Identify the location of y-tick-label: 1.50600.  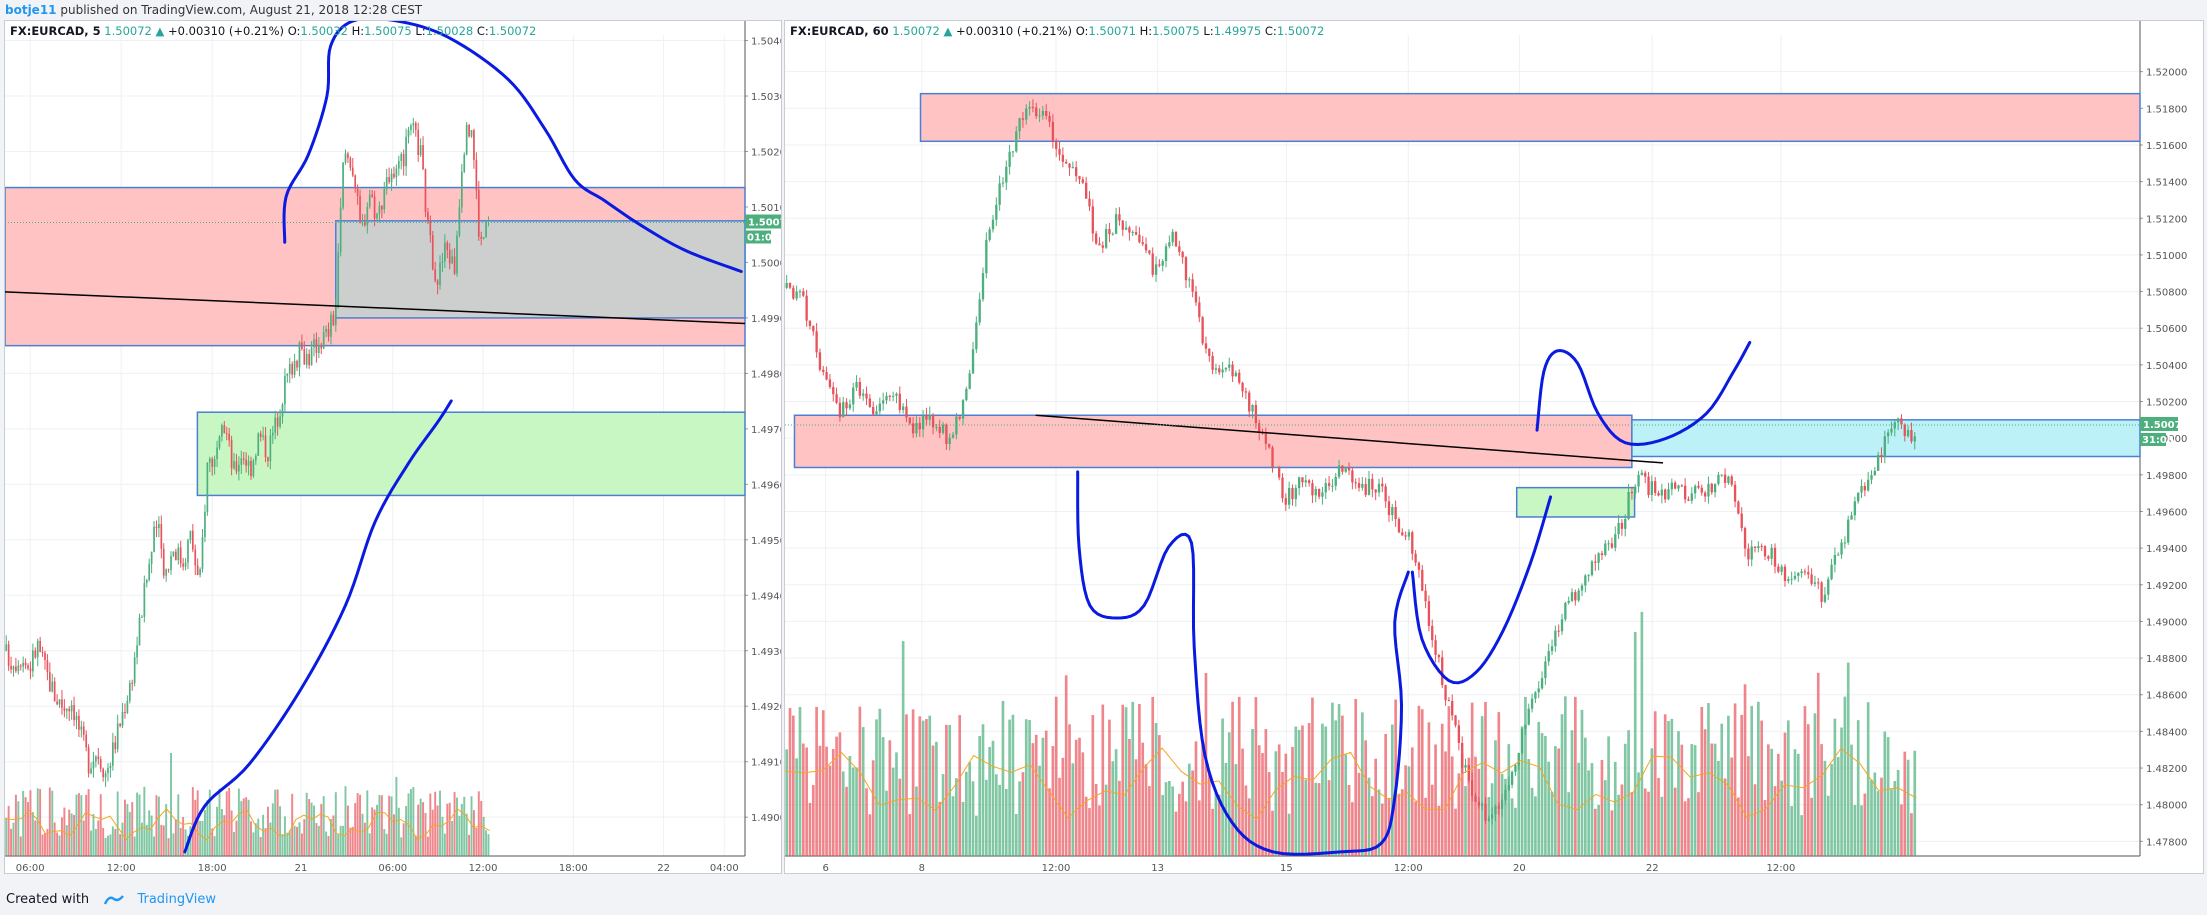
(2166, 329).